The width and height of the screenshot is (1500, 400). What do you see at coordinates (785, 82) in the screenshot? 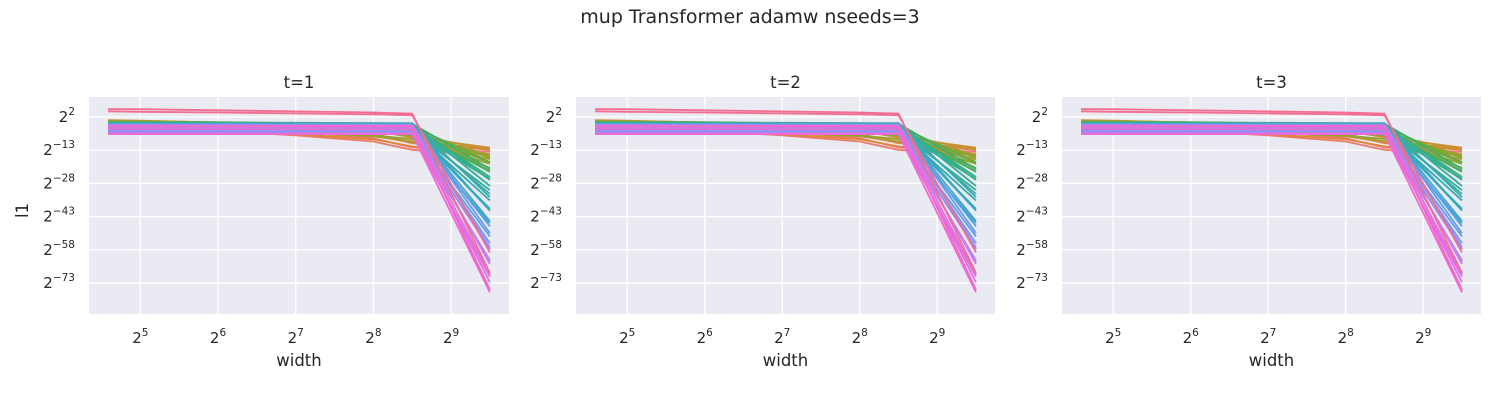
I see `subplot-title: t=2` at bounding box center [785, 82].